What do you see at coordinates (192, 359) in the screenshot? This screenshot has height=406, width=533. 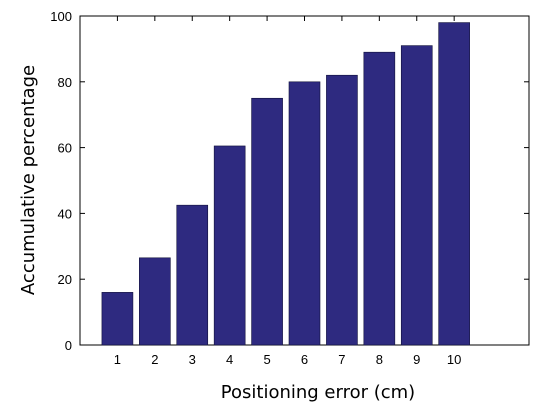 I see `x-tick-label: 3` at bounding box center [192, 359].